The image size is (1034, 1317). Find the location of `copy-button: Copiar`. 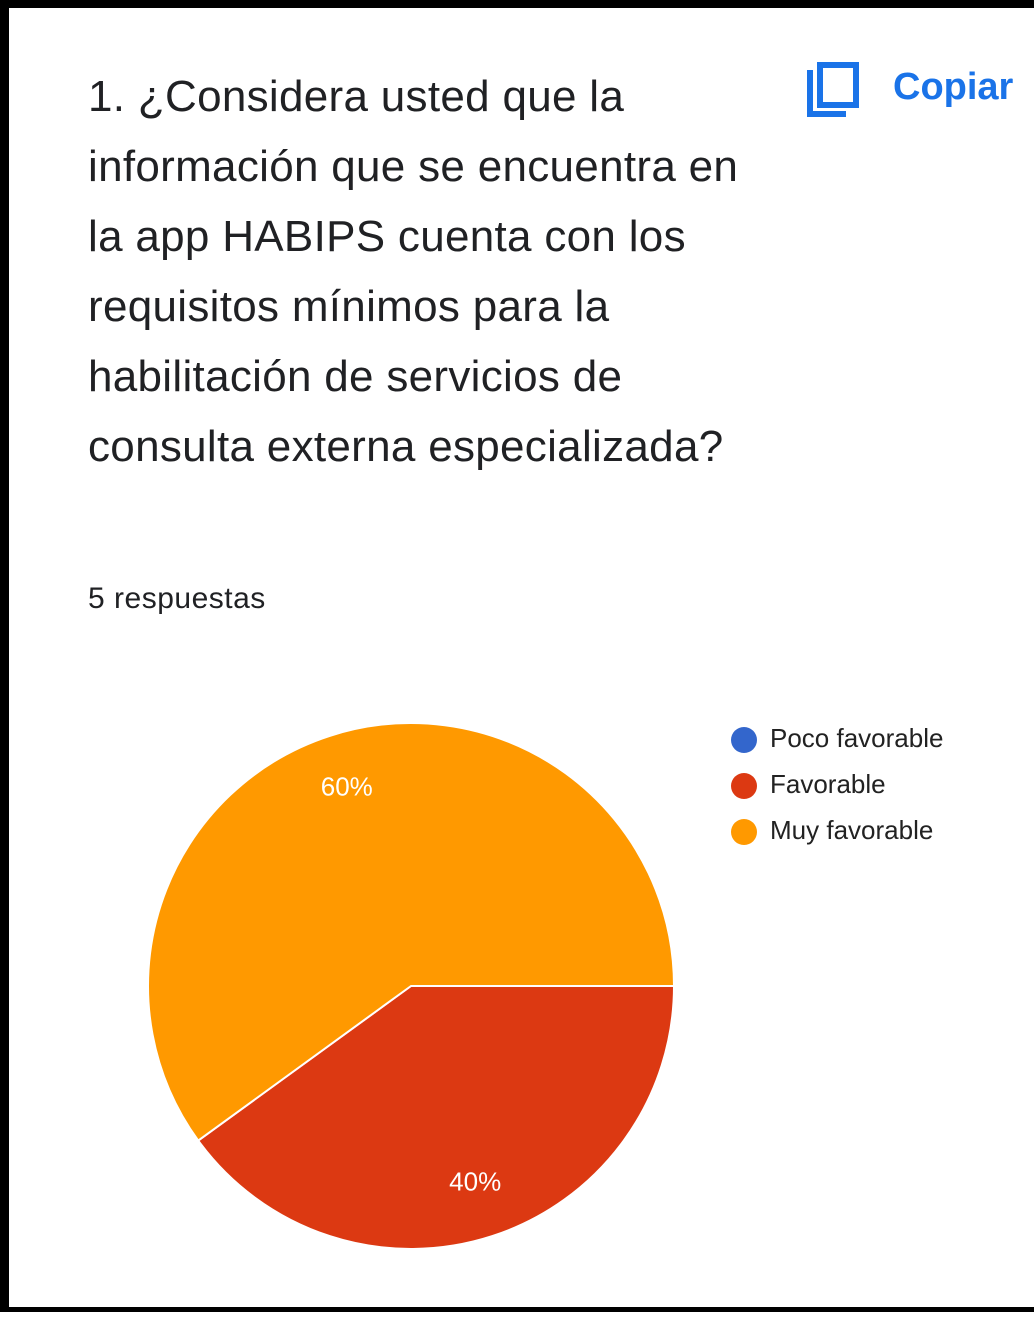

copy-button: Copiar is located at coordinates (953, 87).